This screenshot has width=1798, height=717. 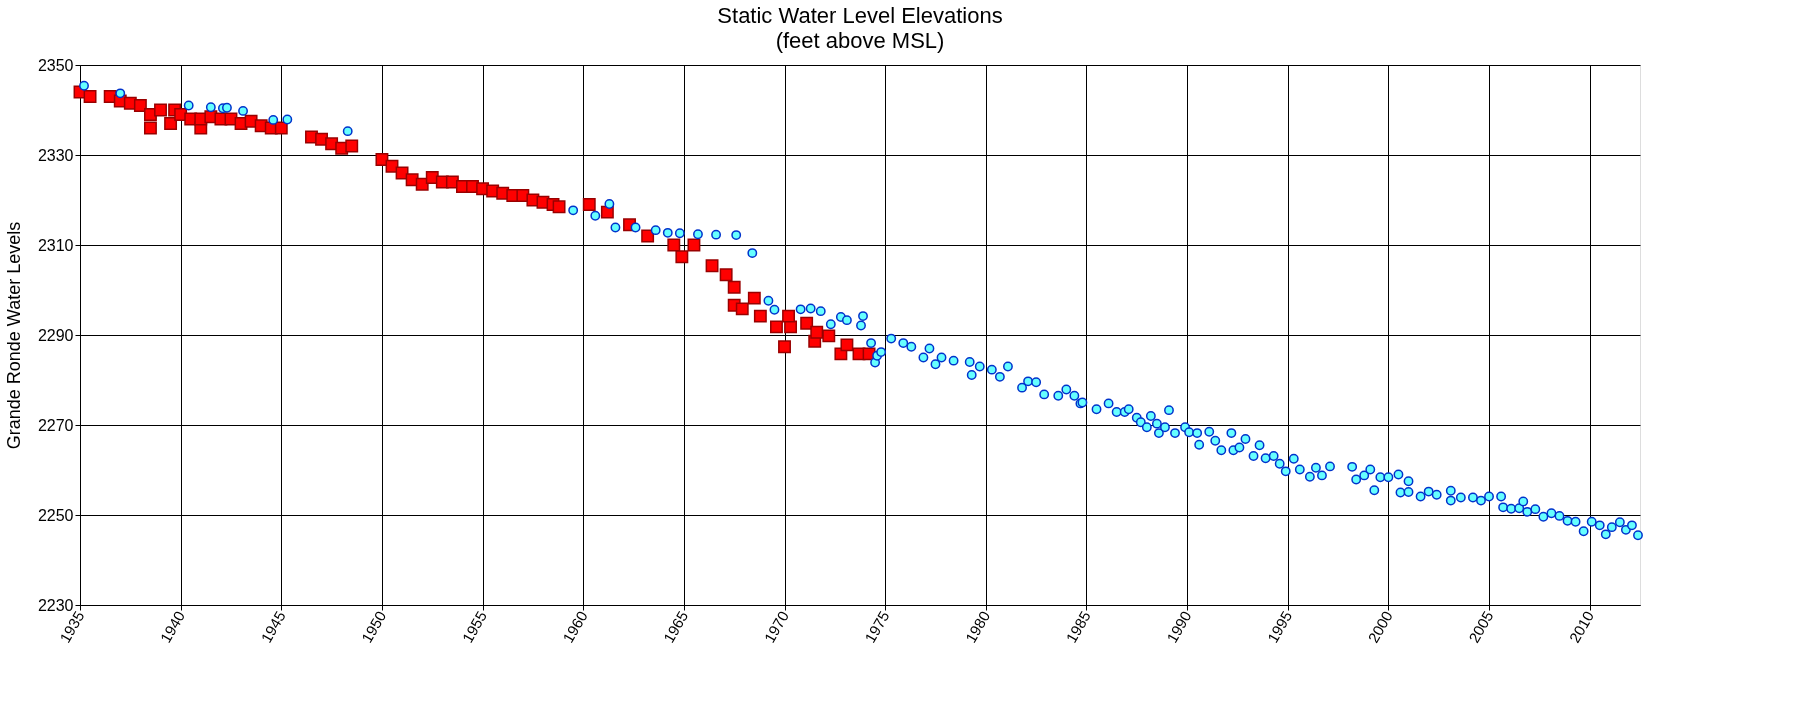 I want to click on y-tick-label: 2330, so click(x=55, y=155).